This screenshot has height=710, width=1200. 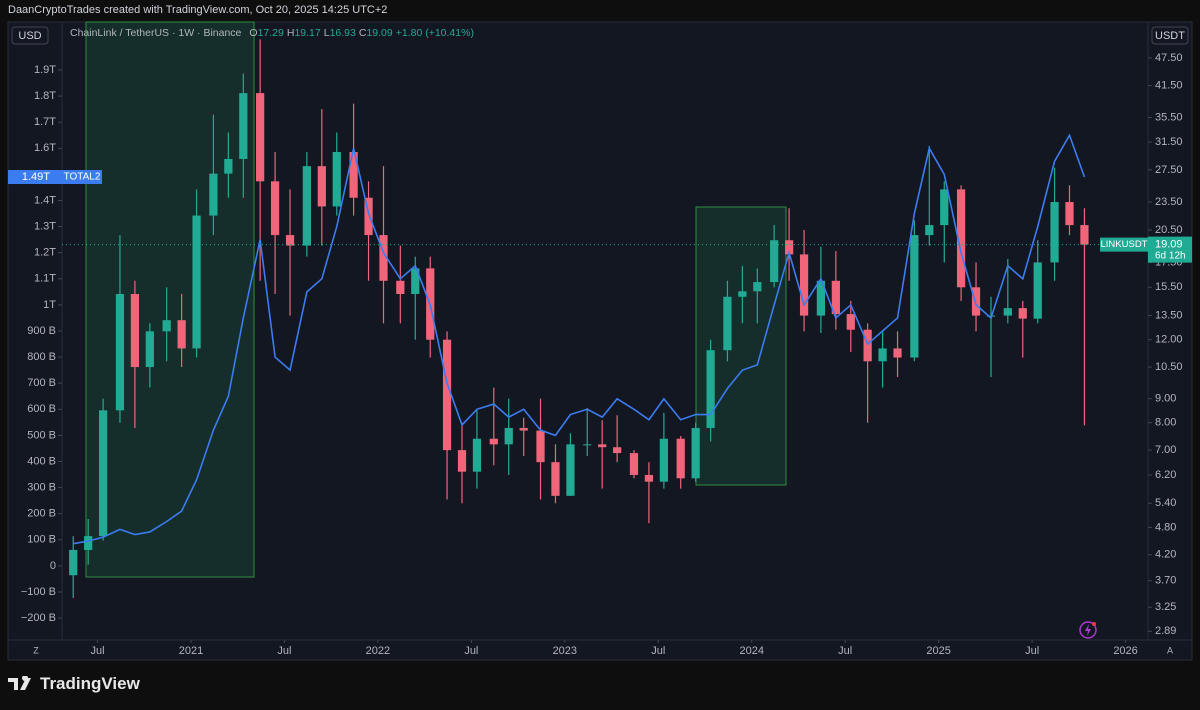 I want to click on x-tick-label: 2024, so click(x=751, y=651).